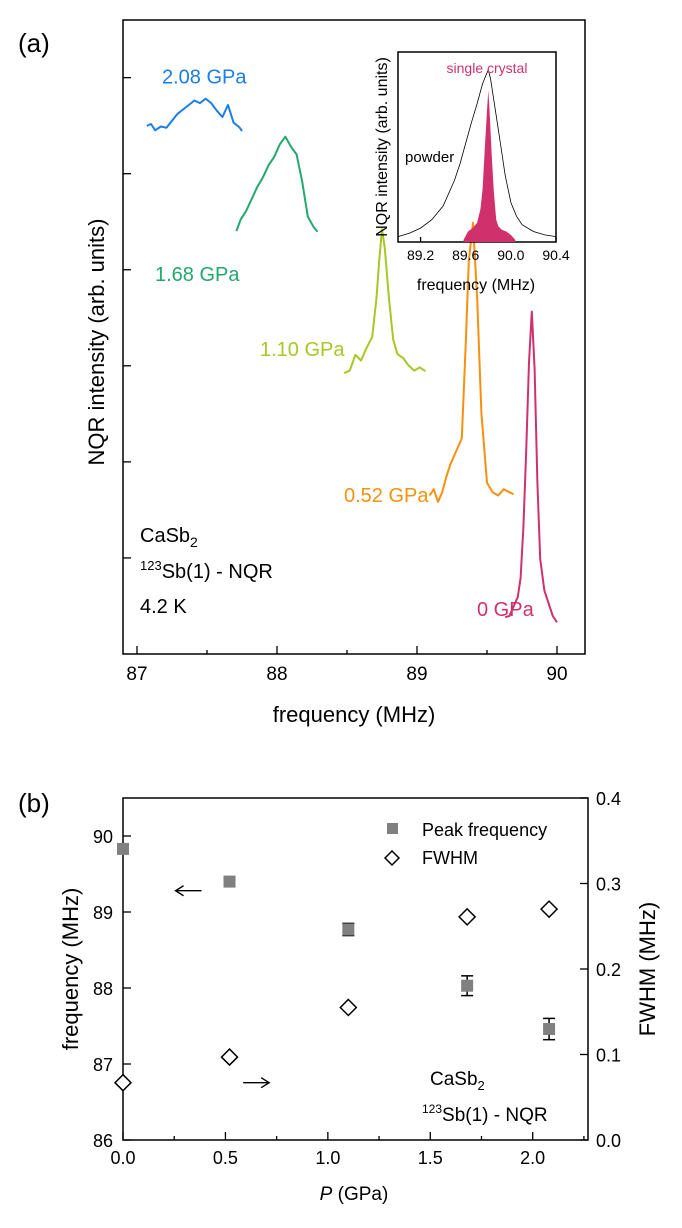 This screenshot has width=682, height=1228. Describe the element at coordinates (416, 674) in the screenshot. I see `x-tick-label-89: 89` at that location.